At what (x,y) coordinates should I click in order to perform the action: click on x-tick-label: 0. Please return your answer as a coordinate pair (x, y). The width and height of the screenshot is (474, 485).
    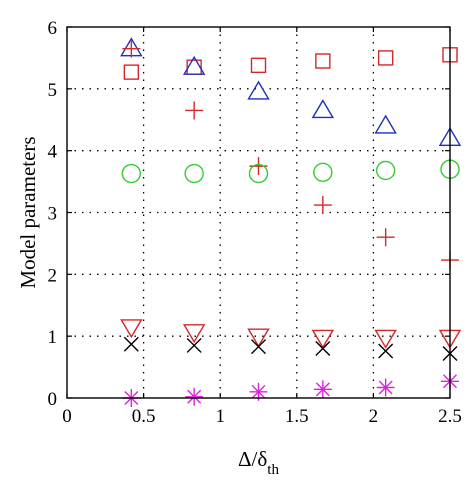
    Looking at the image, I should click on (67, 416).